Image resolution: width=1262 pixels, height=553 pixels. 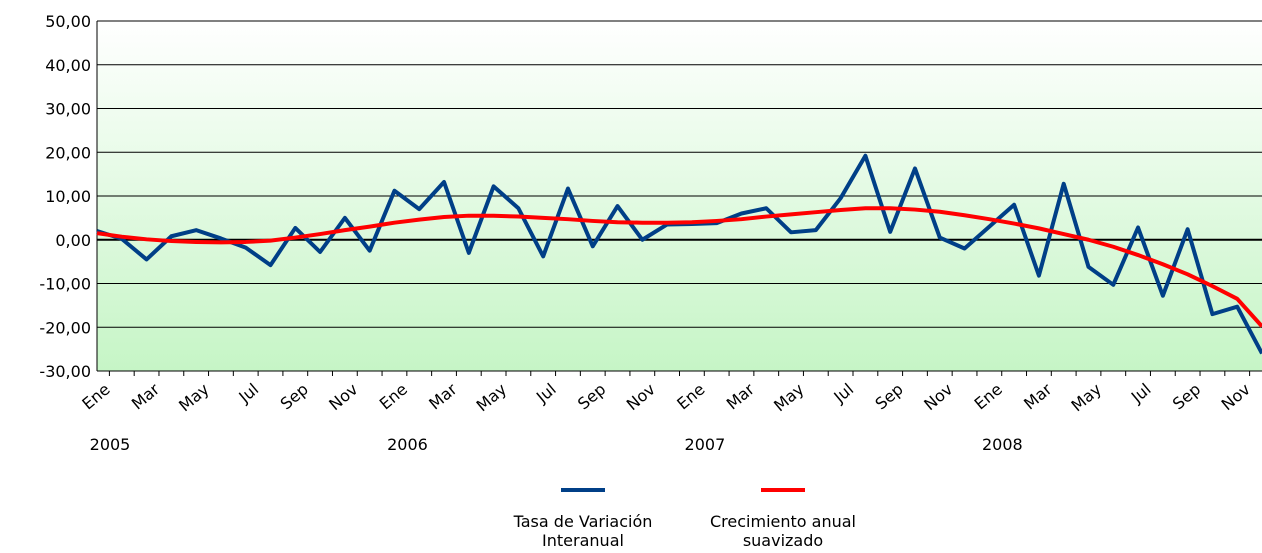 What do you see at coordinates (1002, 444) in the screenshot?
I see `year-label: 2008` at bounding box center [1002, 444].